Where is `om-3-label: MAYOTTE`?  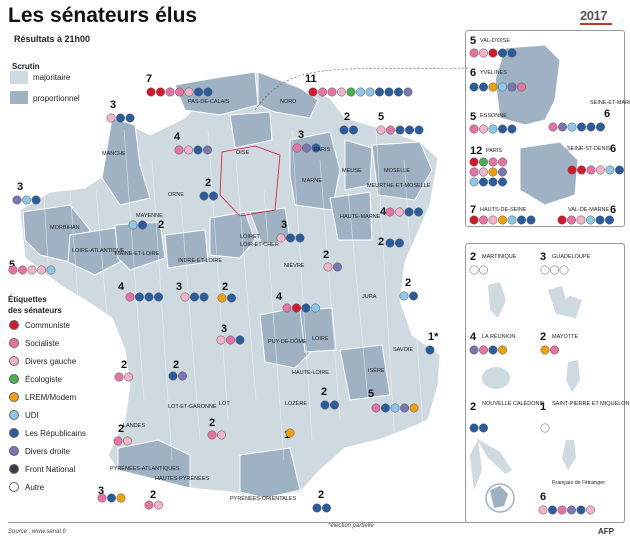
om-3-label: MAYOTTE is located at coordinates (565, 337).